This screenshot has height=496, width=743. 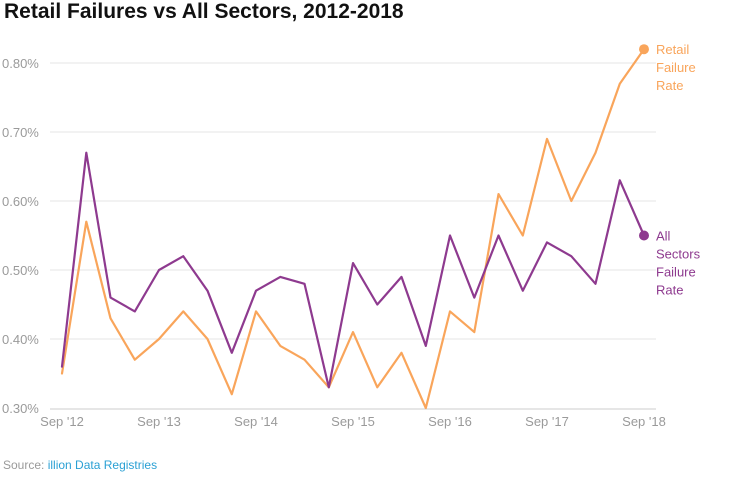 I want to click on source-note: Source: illion Data Registries, so click(x=80, y=465).